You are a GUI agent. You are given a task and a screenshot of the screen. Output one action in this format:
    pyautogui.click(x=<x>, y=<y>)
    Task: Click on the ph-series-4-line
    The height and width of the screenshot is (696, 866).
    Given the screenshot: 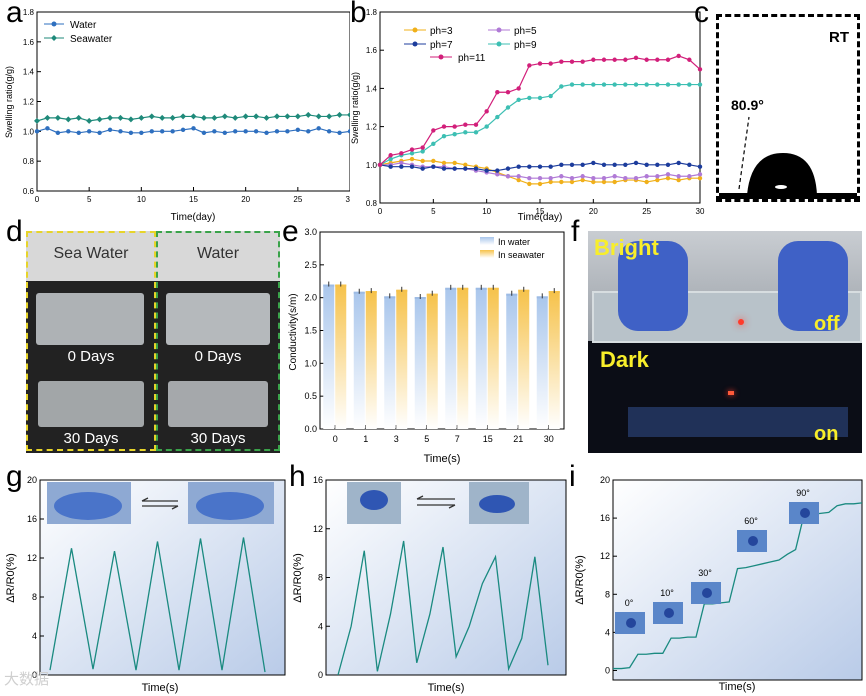 What is the action you would take?
    pyautogui.click(x=540, y=110)
    